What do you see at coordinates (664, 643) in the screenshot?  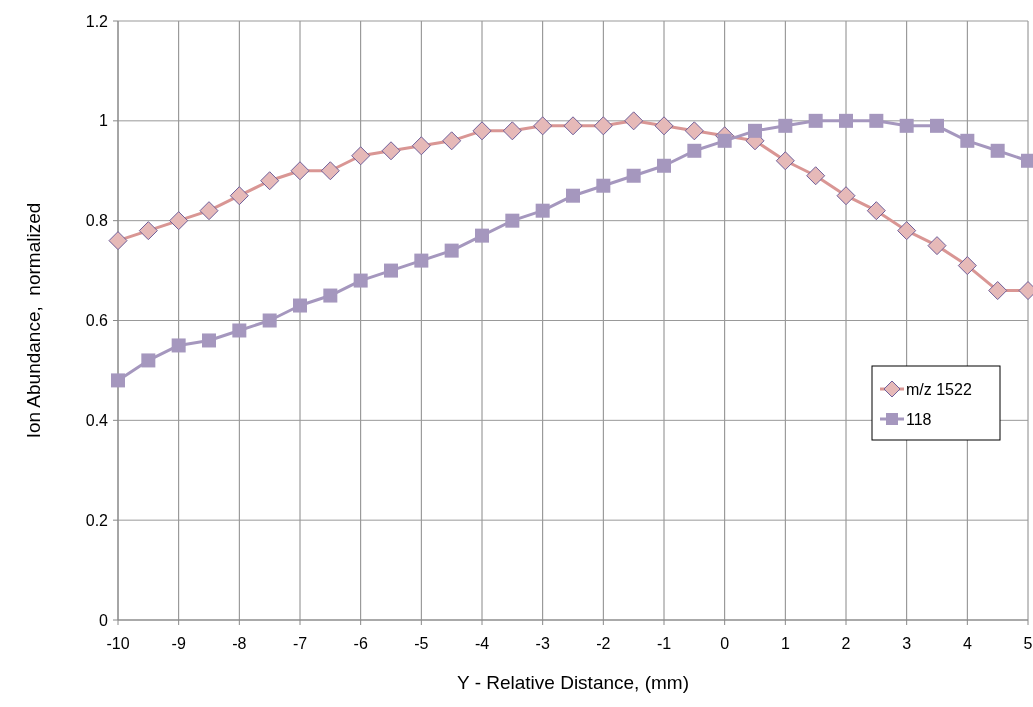 I see `x-tick-label: -1` at bounding box center [664, 643].